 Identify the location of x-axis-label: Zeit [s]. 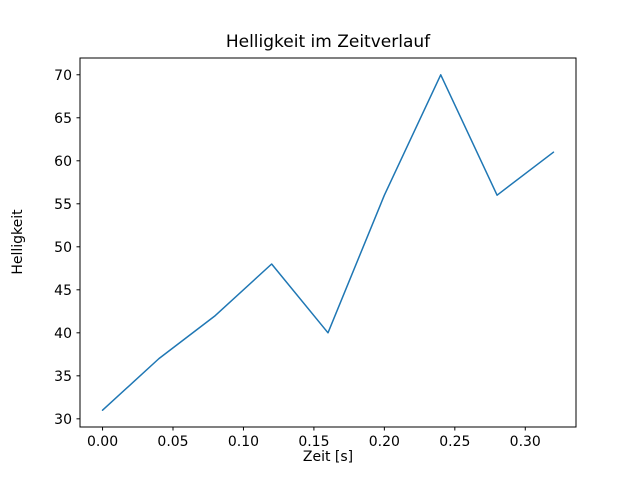
(328, 457).